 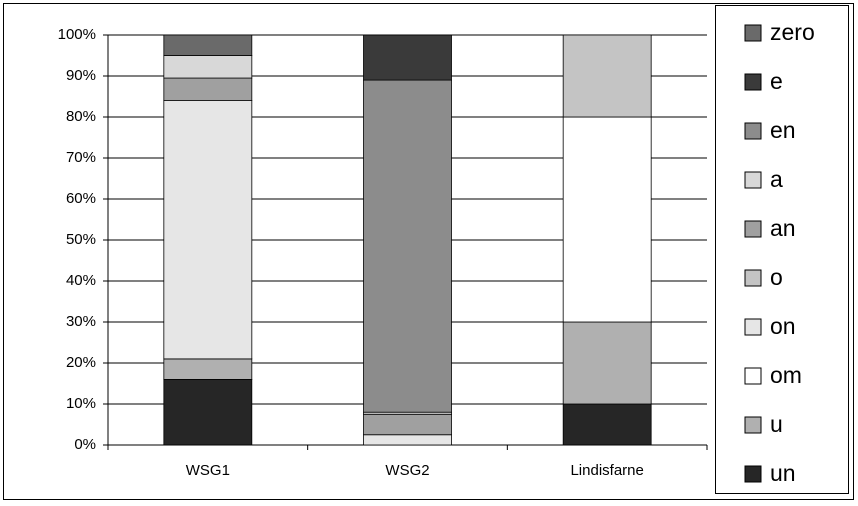 What do you see at coordinates (786, 375) in the screenshot?
I see `legend-label: om` at bounding box center [786, 375].